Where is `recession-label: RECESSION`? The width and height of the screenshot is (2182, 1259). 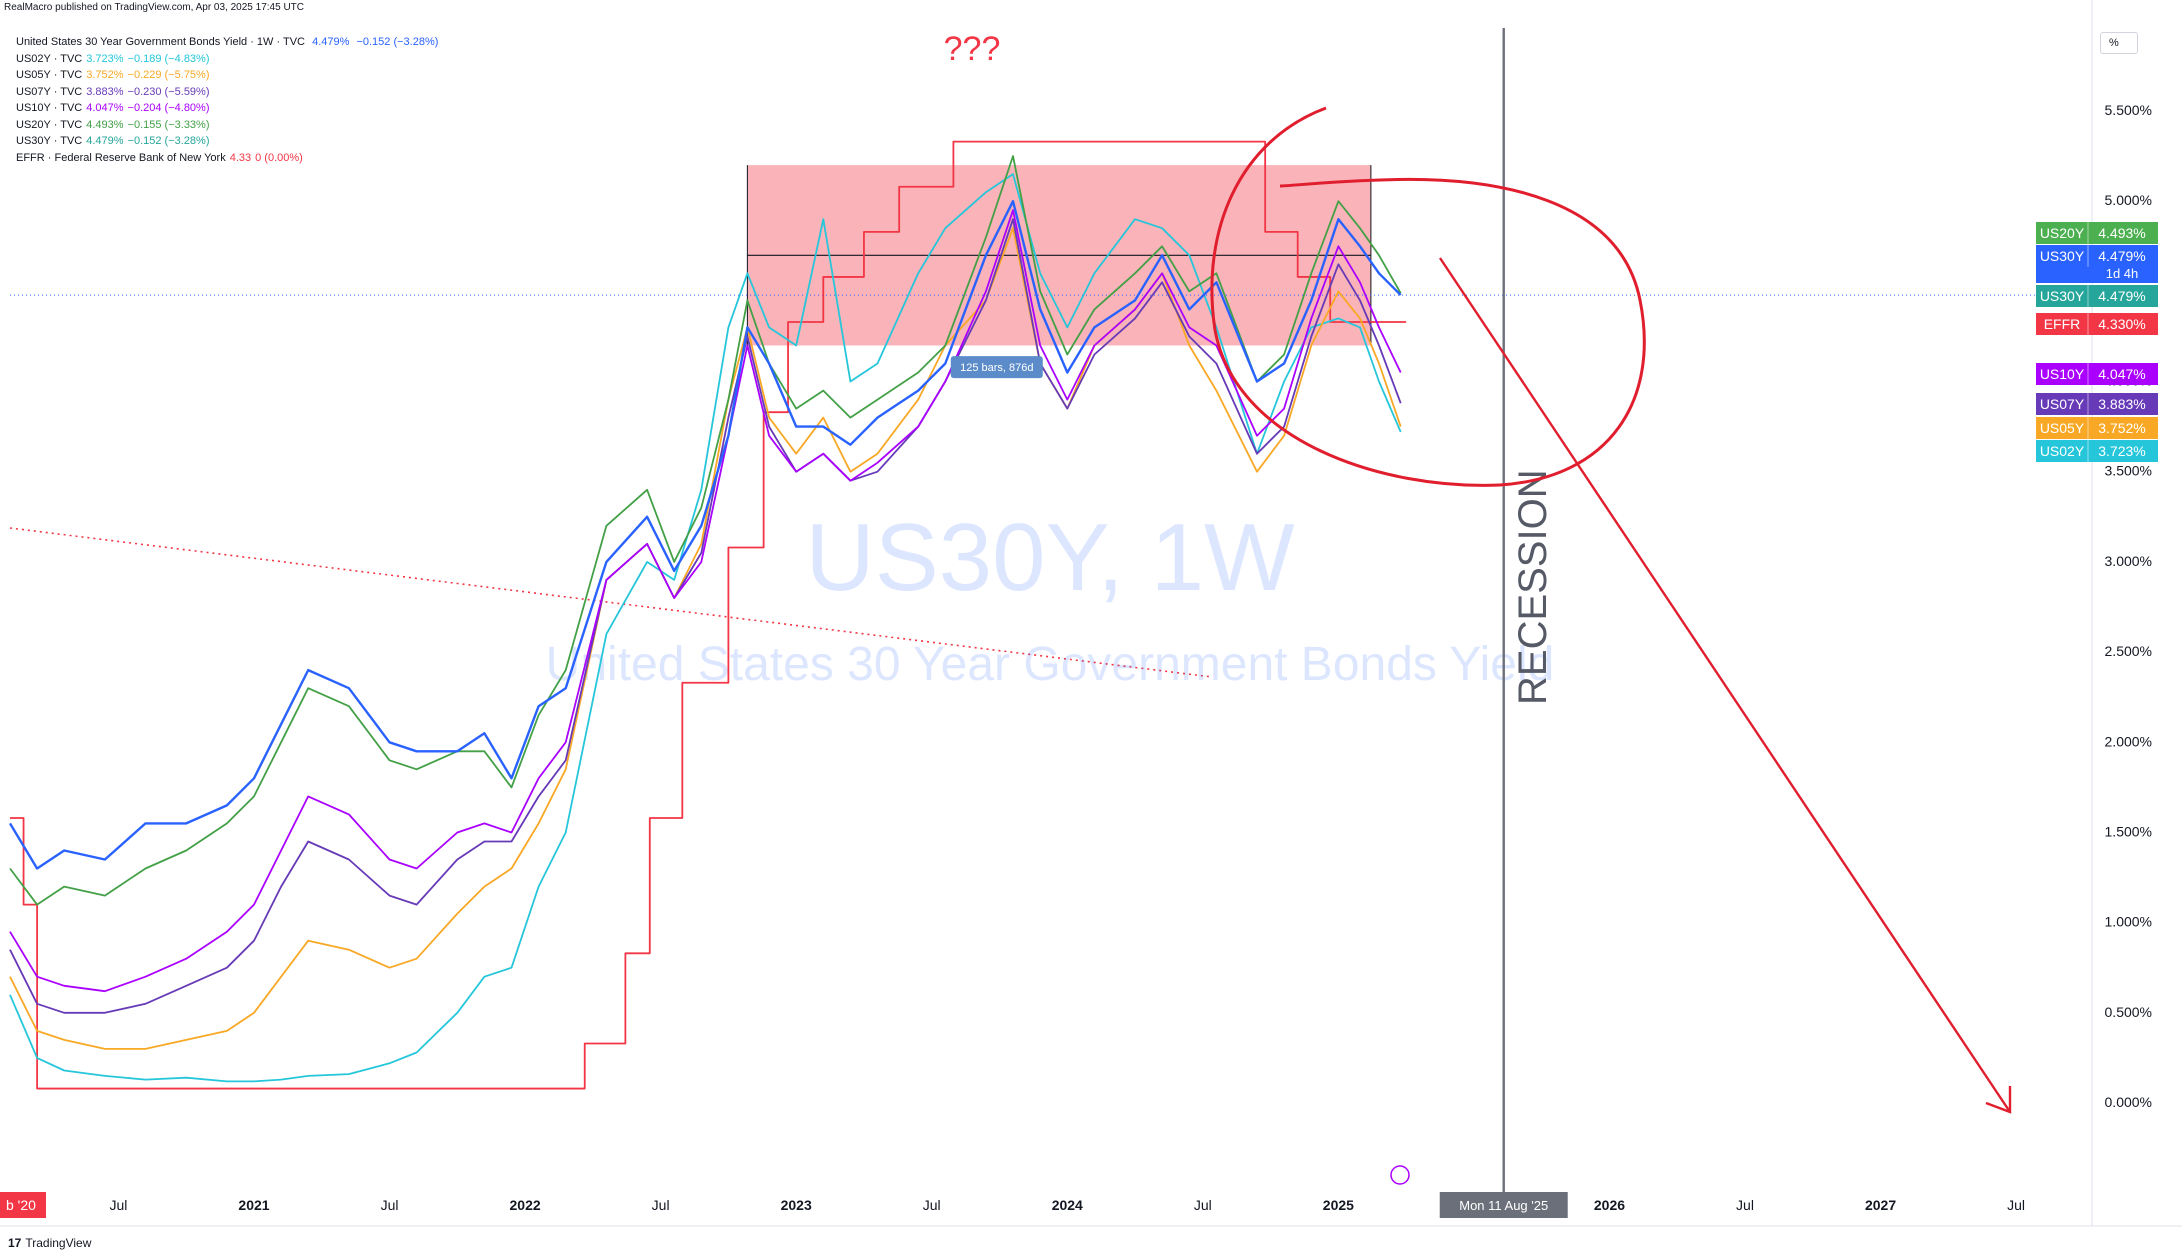
recession-label: RECESSION is located at coordinates (1533, 587).